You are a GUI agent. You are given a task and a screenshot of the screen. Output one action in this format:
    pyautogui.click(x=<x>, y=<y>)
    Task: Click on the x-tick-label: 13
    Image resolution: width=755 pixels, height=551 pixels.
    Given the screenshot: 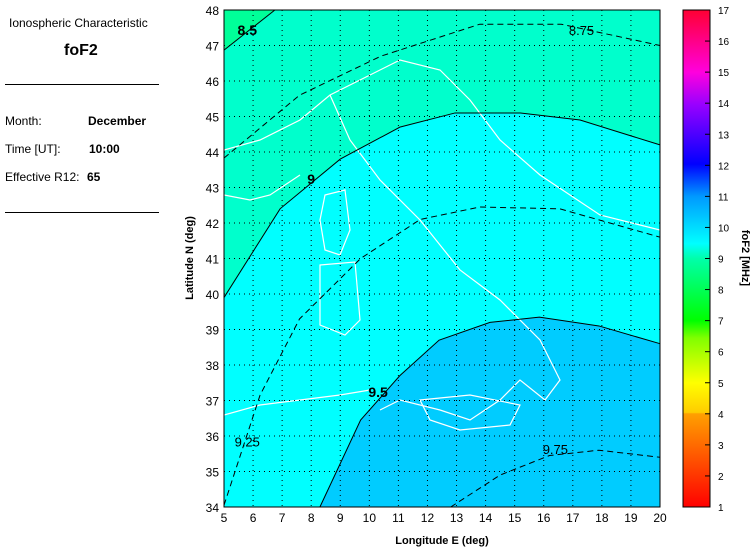 What is the action you would take?
    pyautogui.click(x=457, y=518)
    